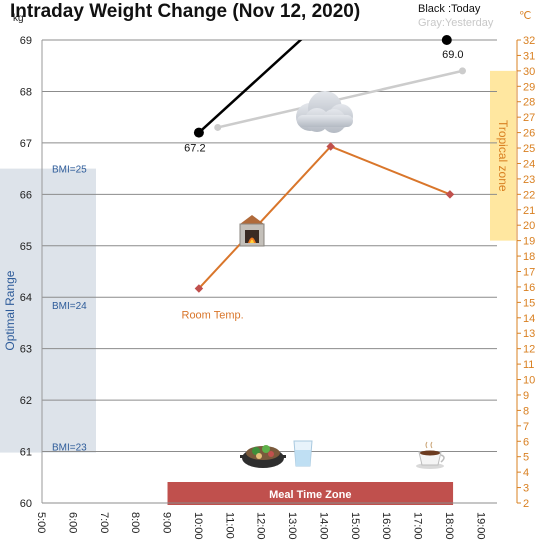 This screenshot has height=540, width=537. Describe the element at coordinates (529, 242) in the screenshot. I see `y-right-tick-label: 19` at that location.